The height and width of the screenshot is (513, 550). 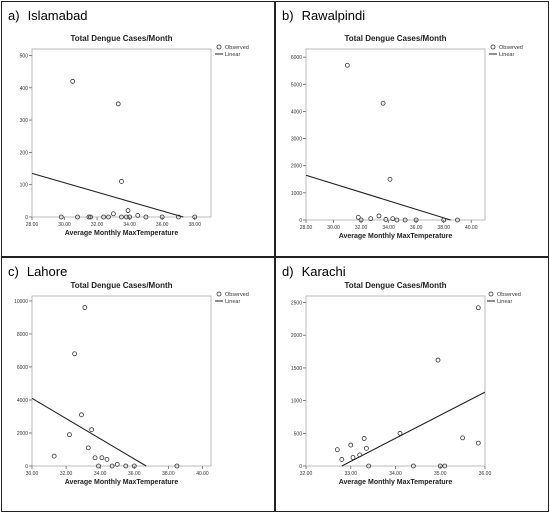 What do you see at coordinates (24, 186) in the screenshot?
I see `y-tick-label: 100` at bounding box center [24, 186].